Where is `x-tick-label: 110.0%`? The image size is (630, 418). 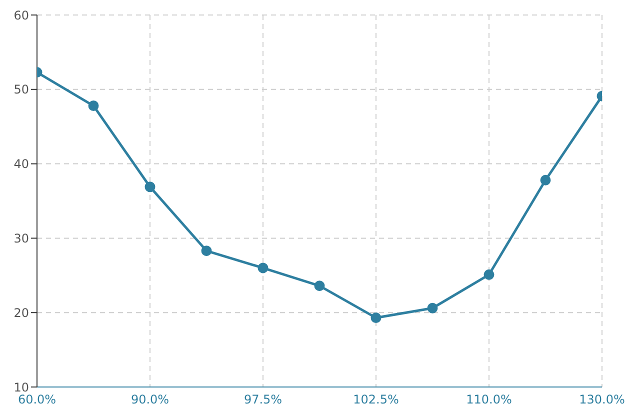
x-tick-label: 110.0% is located at coordinates (489, 399).